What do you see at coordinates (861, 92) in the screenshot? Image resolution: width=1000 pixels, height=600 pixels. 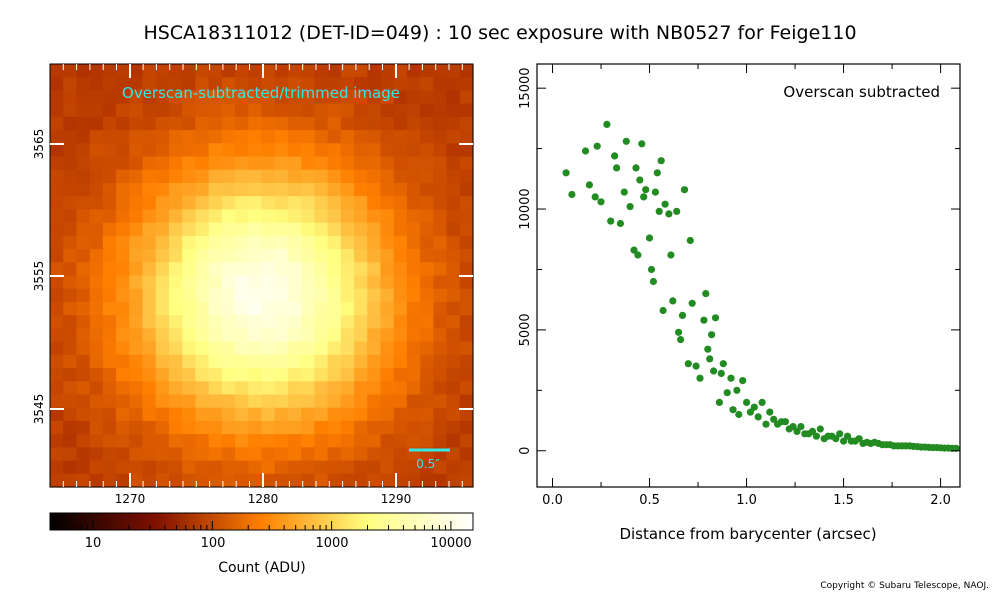 I see `scatter-annotation: Overscan subtracted` at bounding box center [861, 92].